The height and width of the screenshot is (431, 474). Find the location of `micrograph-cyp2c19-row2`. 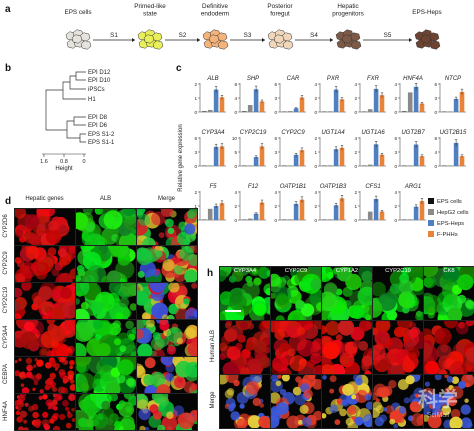

micrograph-cyp2c19-row2 is located at coordinates (398, 347).